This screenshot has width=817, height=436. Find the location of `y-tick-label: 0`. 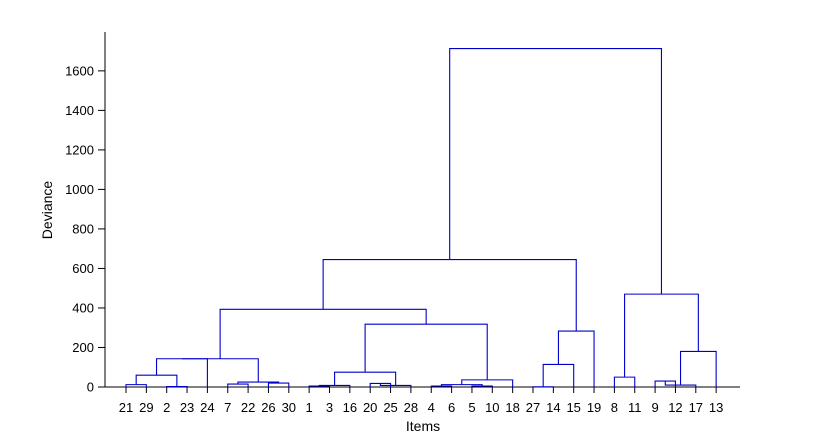

y-tick-label: 0 is located at coordinates (90, 387).